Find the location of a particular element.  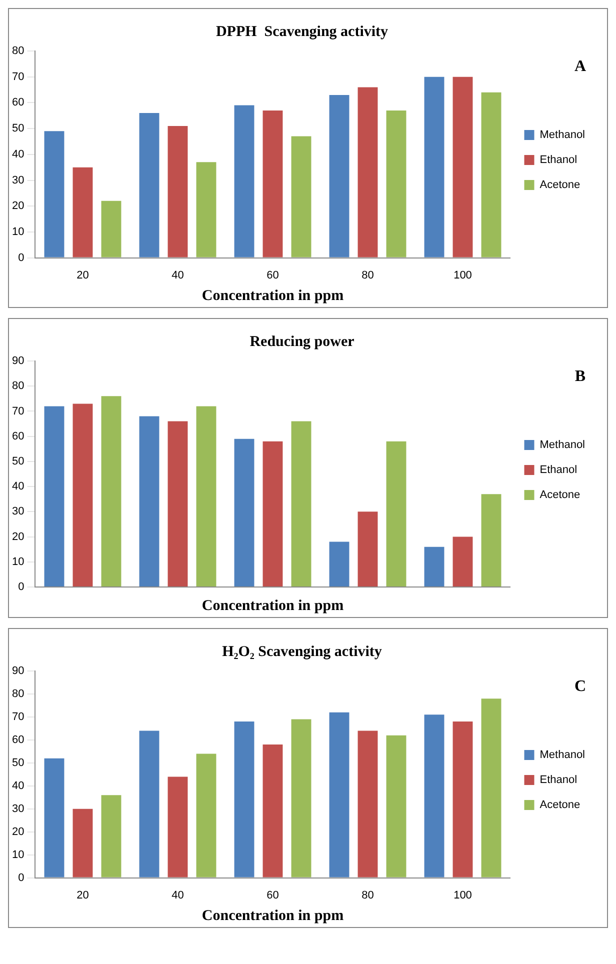

chart-title: Reducing power is located at coordinates (302, 342).